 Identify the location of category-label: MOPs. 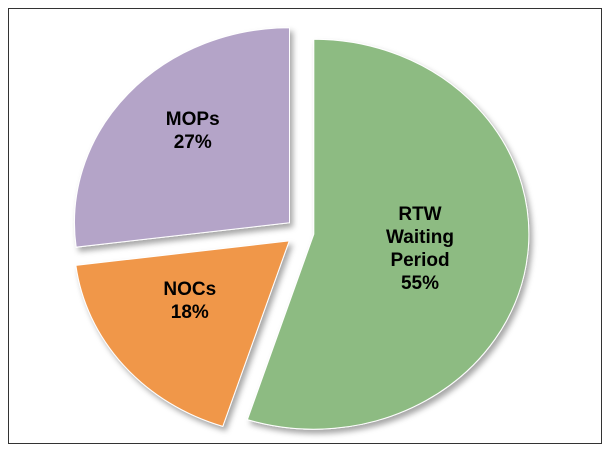
(193, 119).